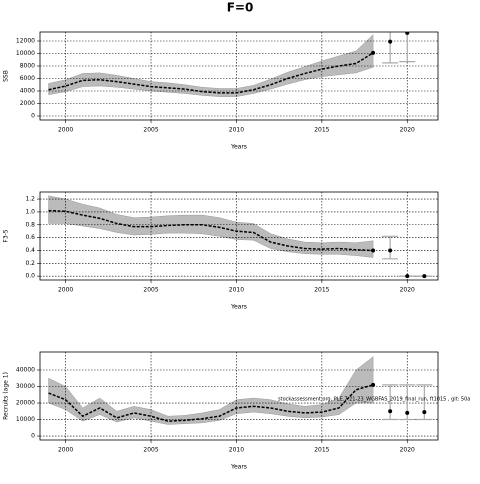 The width and height of the screenshot is (480, 484). I want to click on y-tick-label: 0.0, so click(30, 276).